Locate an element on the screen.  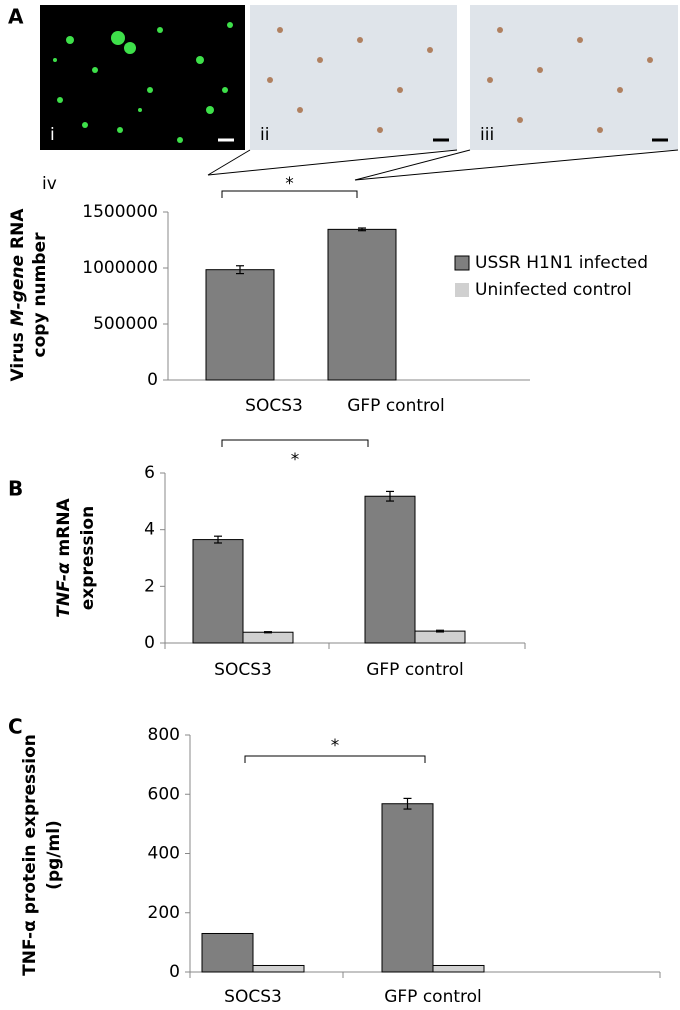
fluorescence-image is located at coordinates (142, 77).